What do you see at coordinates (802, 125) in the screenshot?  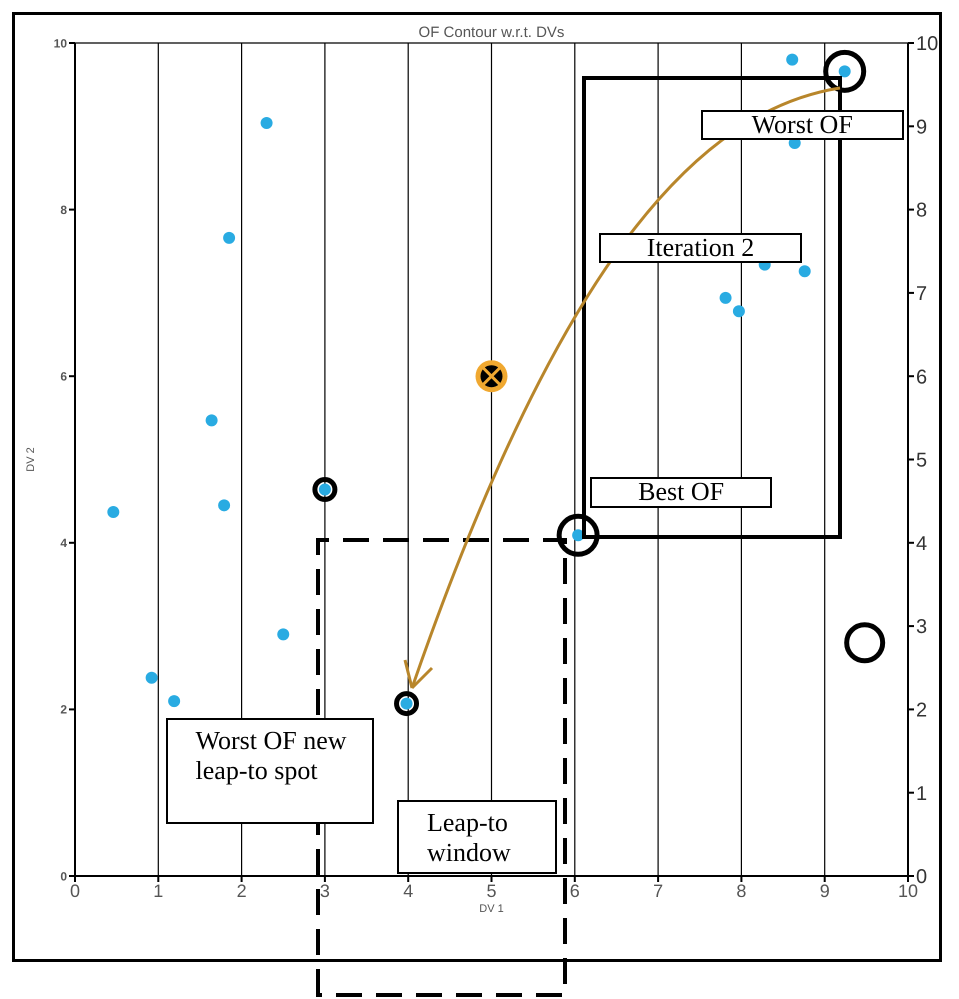 I see `note-box: Worst OF` at bounding box center [802, 125].